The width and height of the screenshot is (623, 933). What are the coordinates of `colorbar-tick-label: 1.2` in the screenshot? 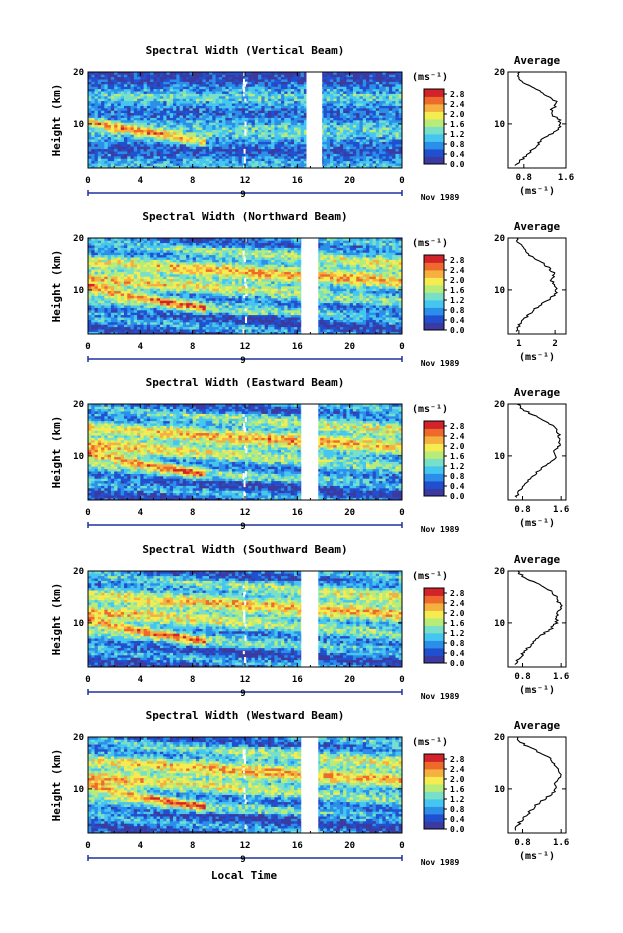 It's located at (457, 134).